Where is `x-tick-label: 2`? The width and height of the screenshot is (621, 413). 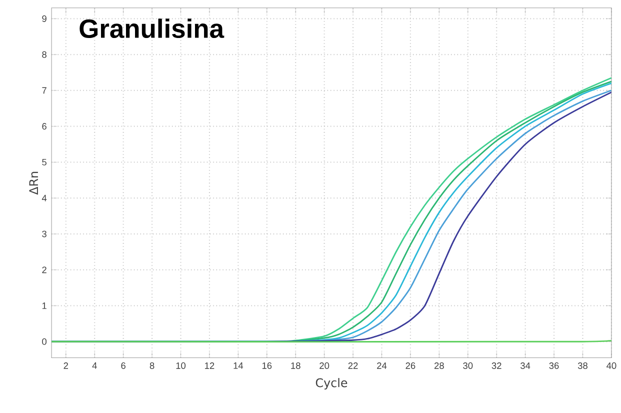 x-tick-label: 2 is located at coordinates (66, 365).